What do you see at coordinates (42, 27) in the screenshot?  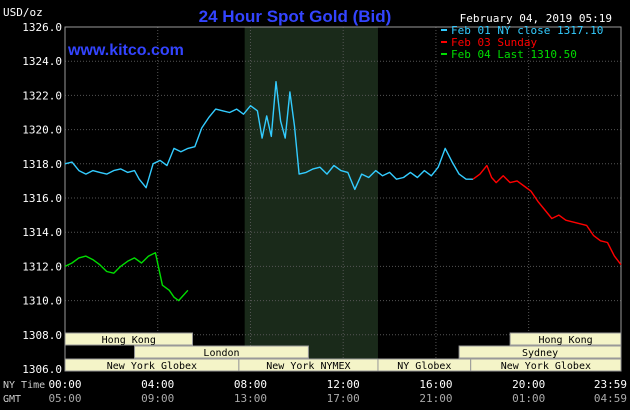 I see `y-tick-label: 1326.0` at bounding box center [42, 27].